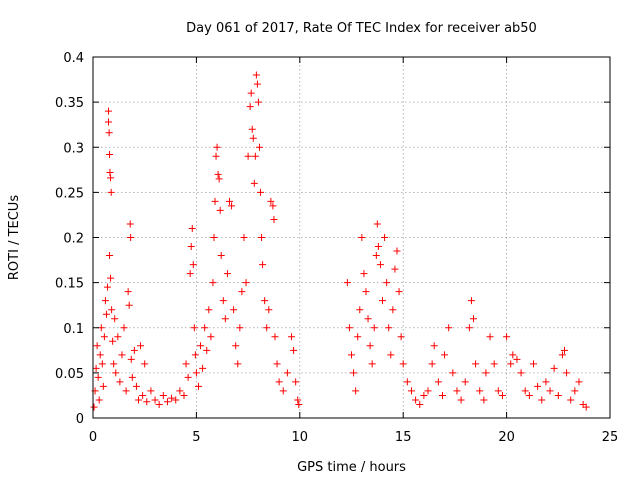 The height and width of the screenshot is (480, 640). What do you see at coordinates (93, 437) in the screenshot?
I see `x-tick-label: 0` at bounding box center [93, 437].